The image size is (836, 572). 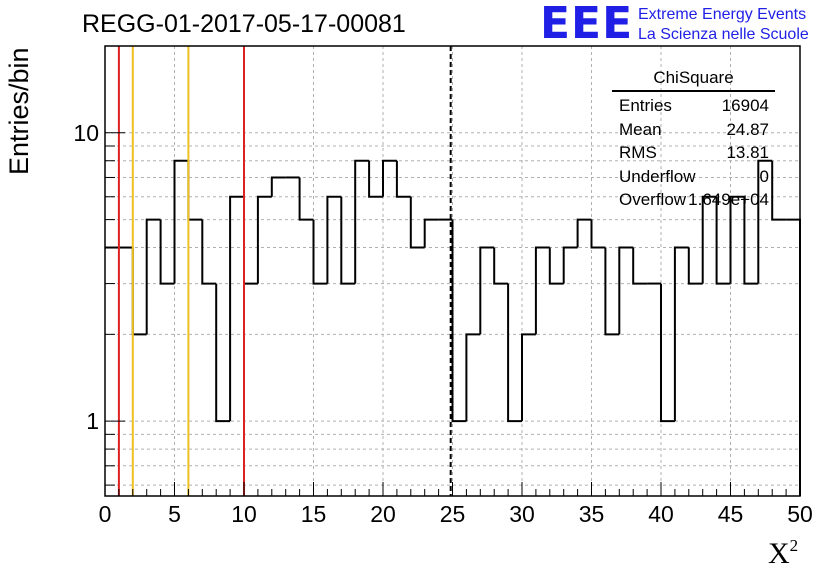 I want to click on y-tick-label: 1, so click(x=92, y=421).